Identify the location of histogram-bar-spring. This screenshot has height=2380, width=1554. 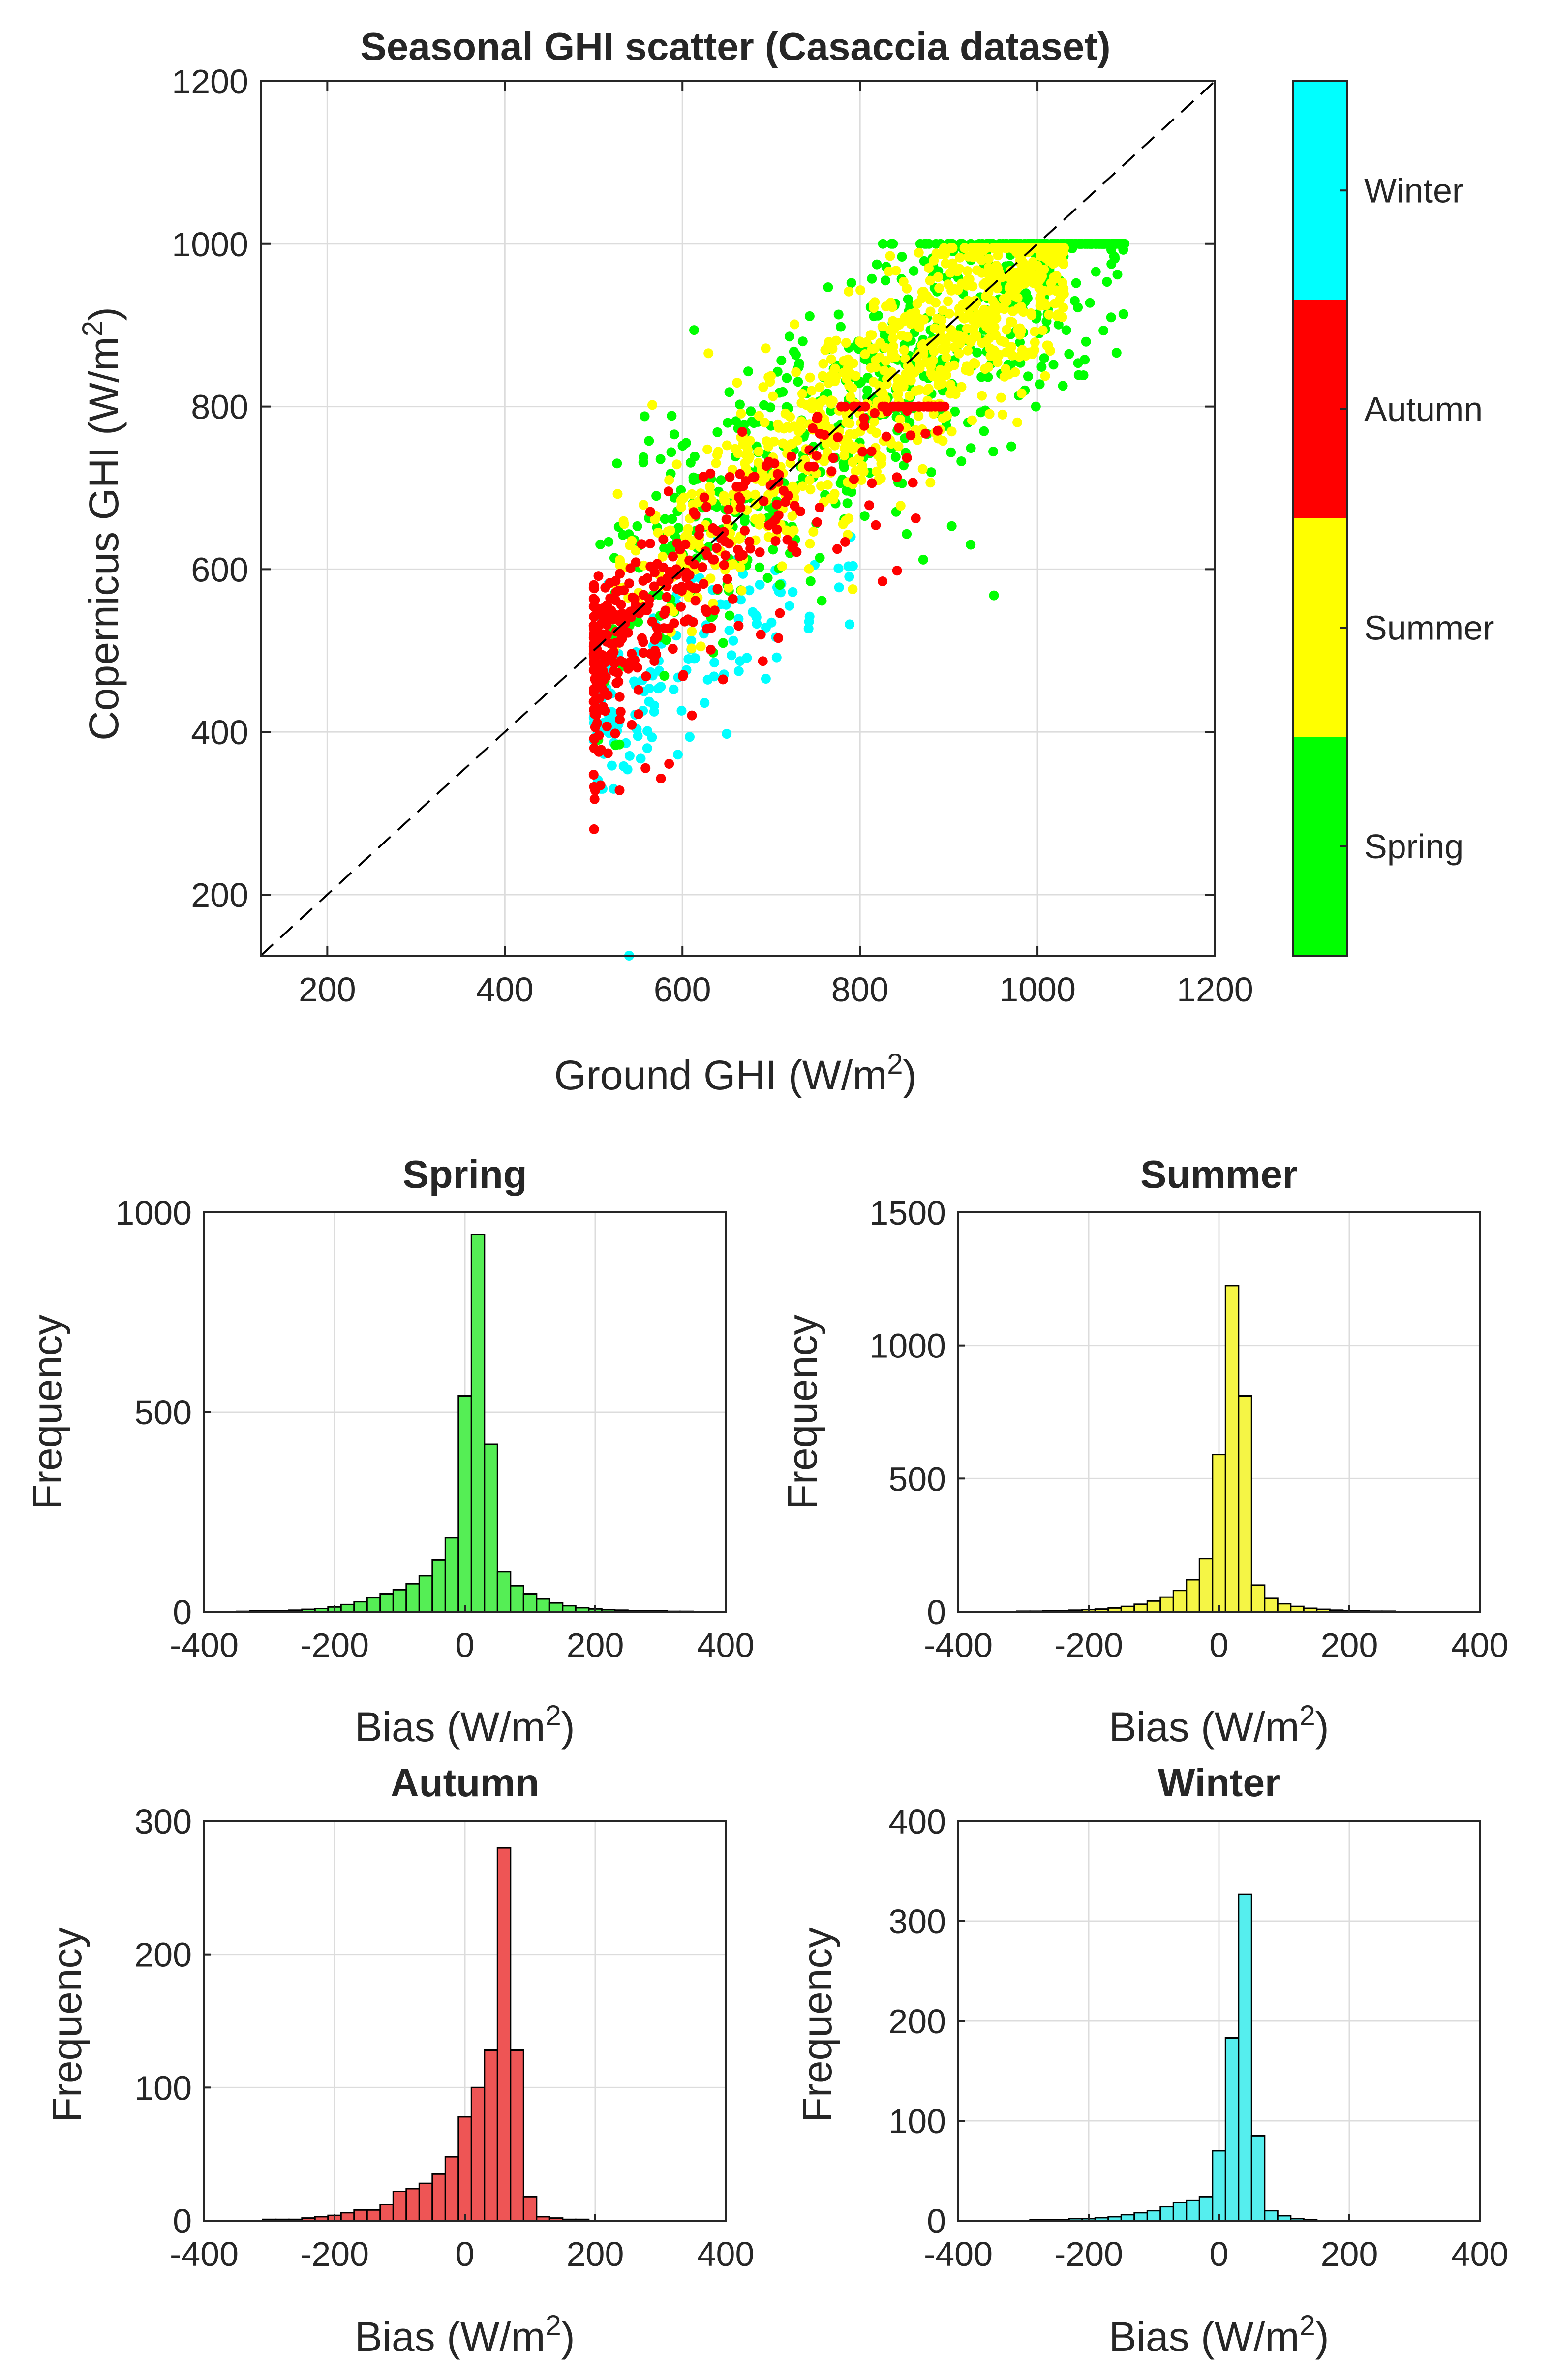
(543, 1605).